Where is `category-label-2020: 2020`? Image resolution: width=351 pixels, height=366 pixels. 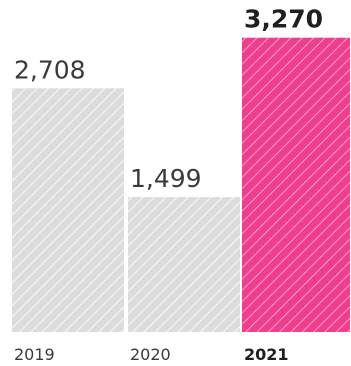 category-label-2020: 2020 is located at coordinates (150, 354).